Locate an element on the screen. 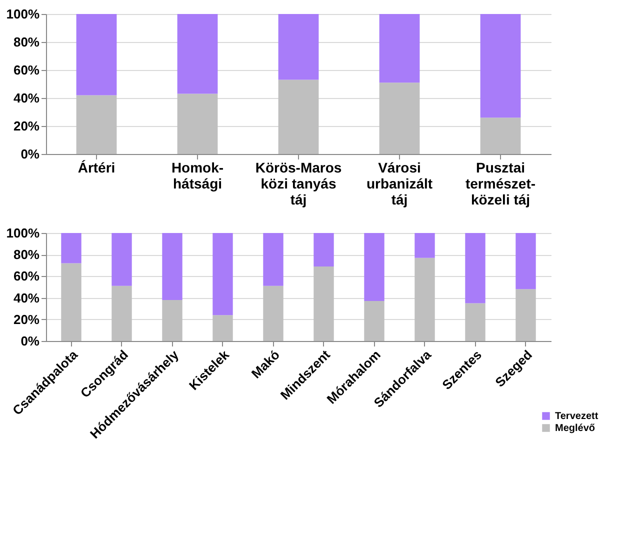 Image resolution: width=624 pixels, height=548 pixels. x-tick-label: Városi urbanizált táj is located at coordinates (399, 184).